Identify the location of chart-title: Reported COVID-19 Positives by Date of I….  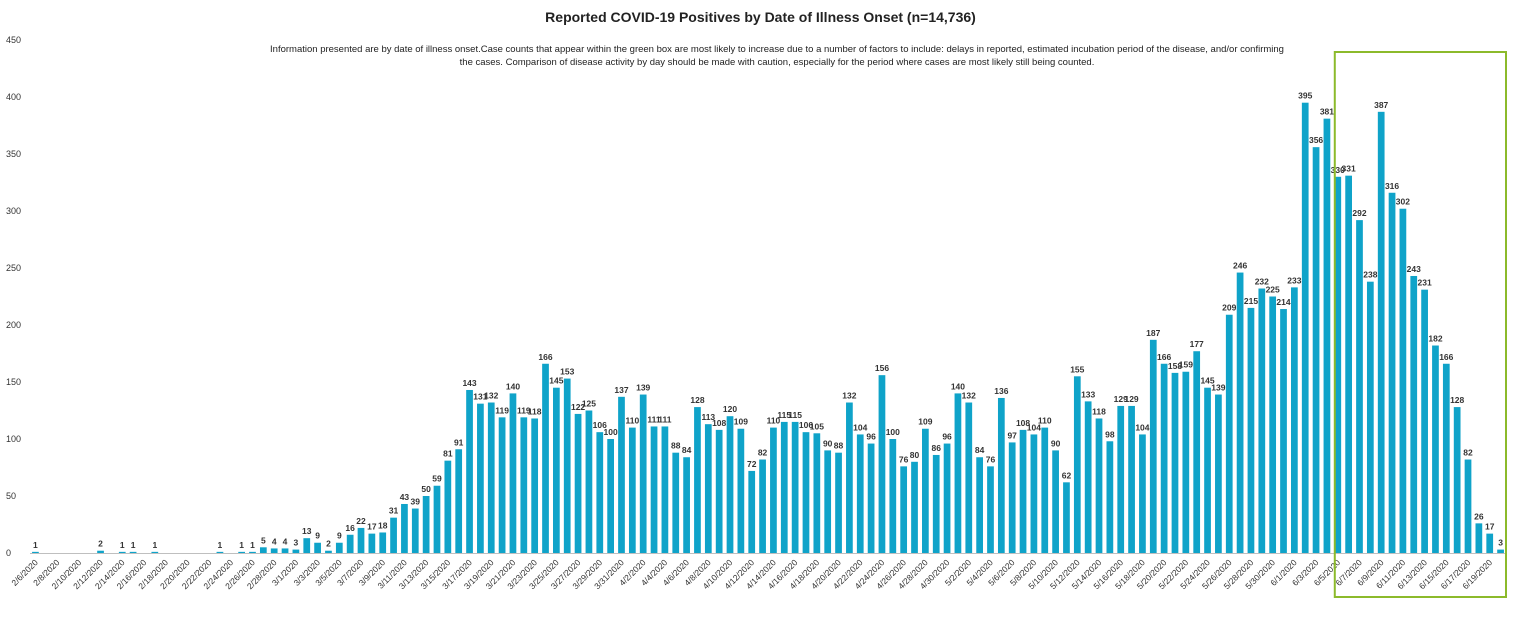
(760, 17).